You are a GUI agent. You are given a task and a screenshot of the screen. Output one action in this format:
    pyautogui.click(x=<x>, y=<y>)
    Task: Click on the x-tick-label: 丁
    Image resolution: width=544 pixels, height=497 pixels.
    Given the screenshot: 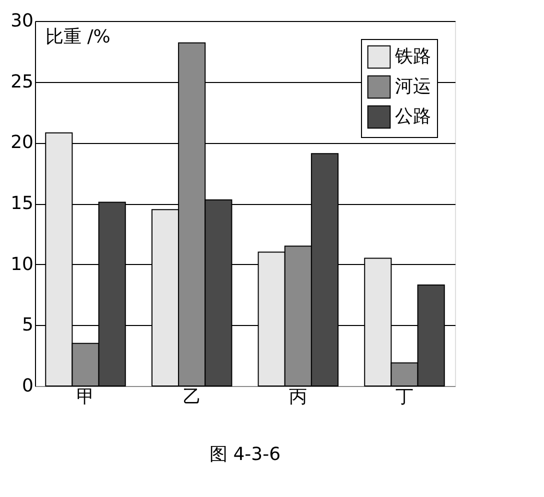 What is the action you would take?
    pyautogui.click(x=404, y=397)
    